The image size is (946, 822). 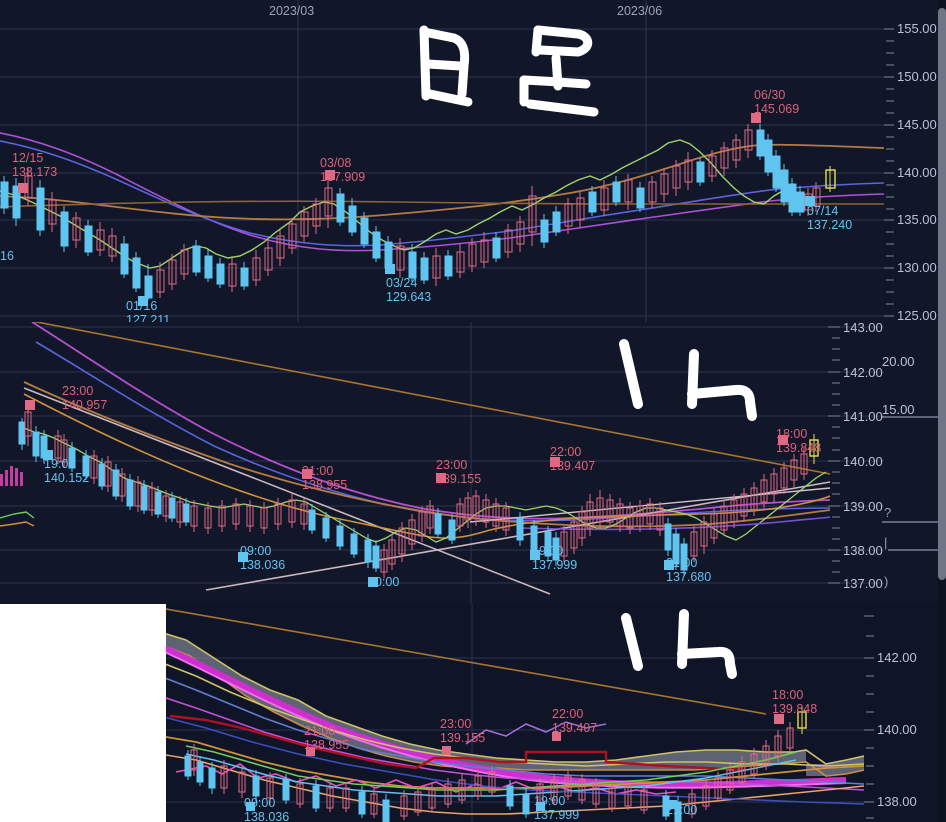 What do you see at coordinates (48, 455) in the screenshot?
I see `marker-low-1900-a` at bounding box center [48, 455].